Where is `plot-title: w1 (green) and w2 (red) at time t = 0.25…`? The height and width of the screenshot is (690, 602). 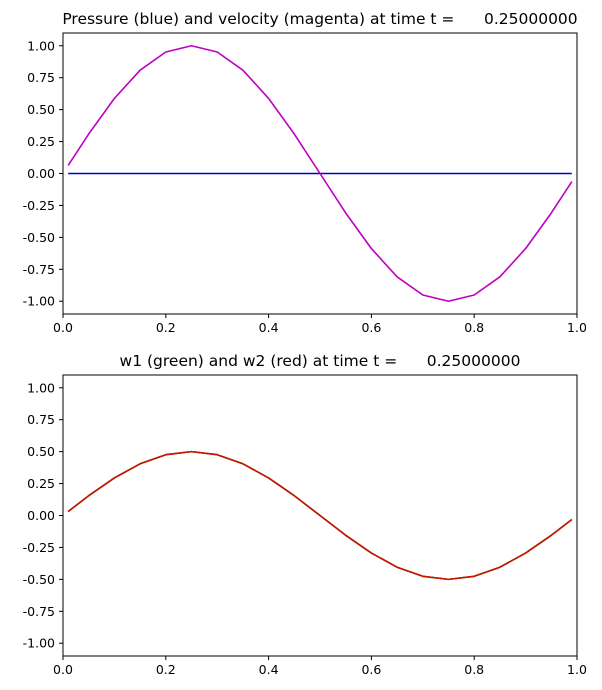 plot-title: w1 (green) and w2 (red) at time t = 0.25… is located at coordinates (320, 361).